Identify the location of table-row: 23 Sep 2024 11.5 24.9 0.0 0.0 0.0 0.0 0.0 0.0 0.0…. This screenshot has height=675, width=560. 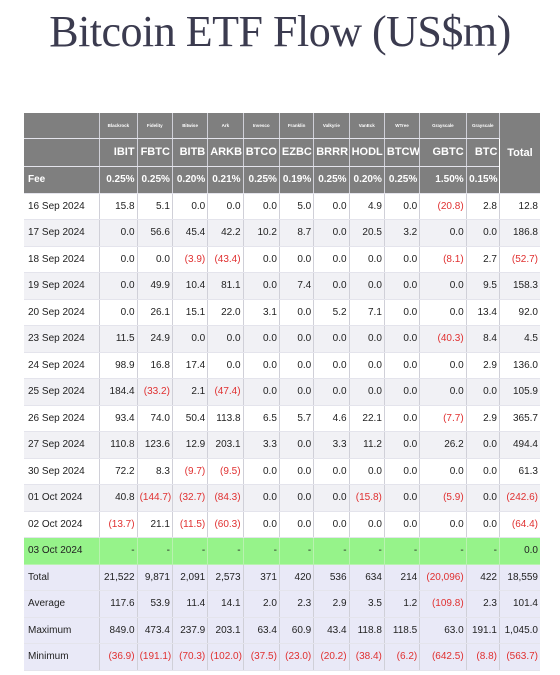
(282, 339).